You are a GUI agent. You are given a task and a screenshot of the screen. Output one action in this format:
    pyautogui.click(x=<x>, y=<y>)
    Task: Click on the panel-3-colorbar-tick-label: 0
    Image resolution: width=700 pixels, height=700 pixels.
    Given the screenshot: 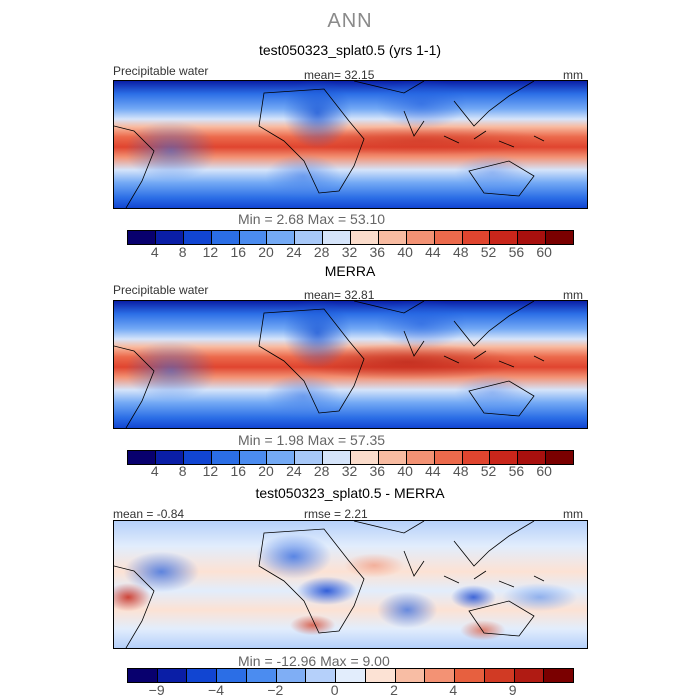 What is the action you would take?
    pyautogui.click(x=334, y=690)
    